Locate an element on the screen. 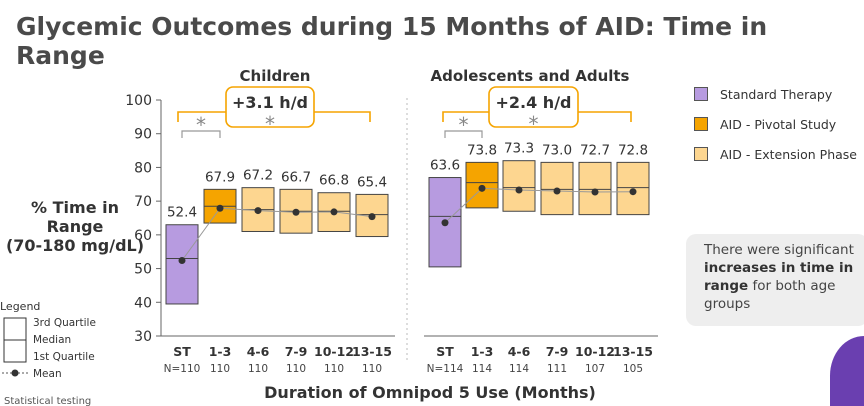 This screenshot has width=864, height=406. legend-item-aid-pivotal: AID - Pivotal Study is located at coordinates (775, 124).